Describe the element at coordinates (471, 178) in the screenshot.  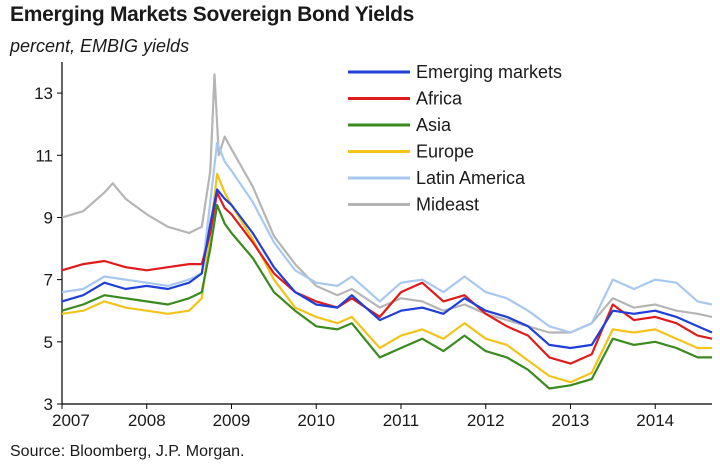
I see `legend-label: Latin America` at that location.